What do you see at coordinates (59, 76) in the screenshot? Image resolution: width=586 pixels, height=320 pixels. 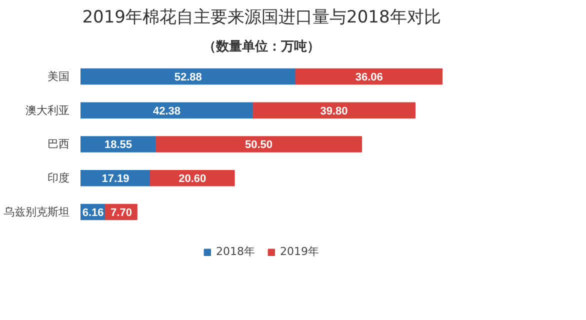 I see `y-tick-label: 美国` at bounding box center [59, 76].